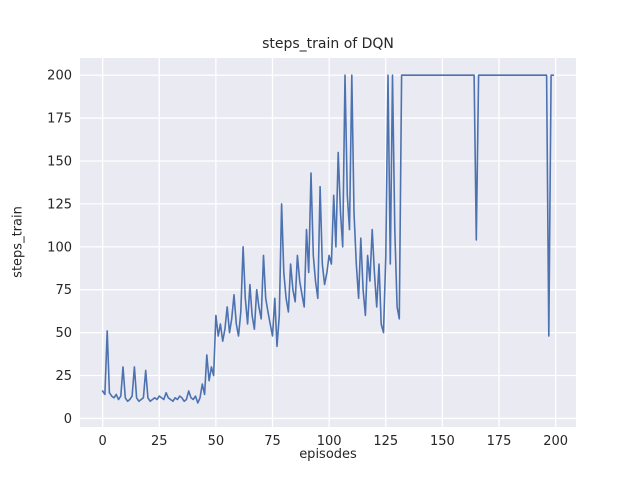  Describe the element at coordinates (216, 441) in the screenshot. I see `x-tick-label: 50` at that location.